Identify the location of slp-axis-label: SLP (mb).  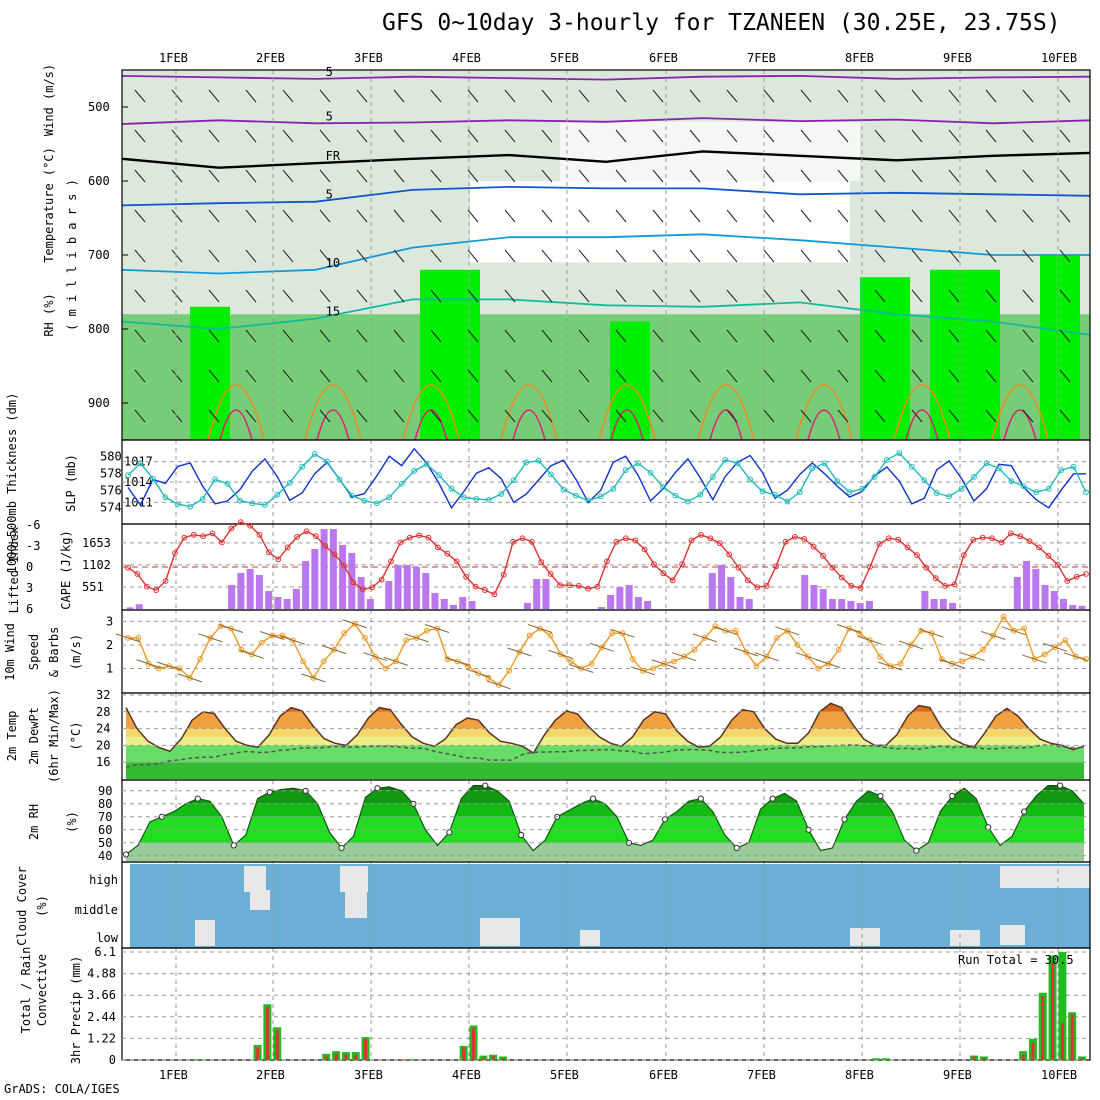
(71, 483).